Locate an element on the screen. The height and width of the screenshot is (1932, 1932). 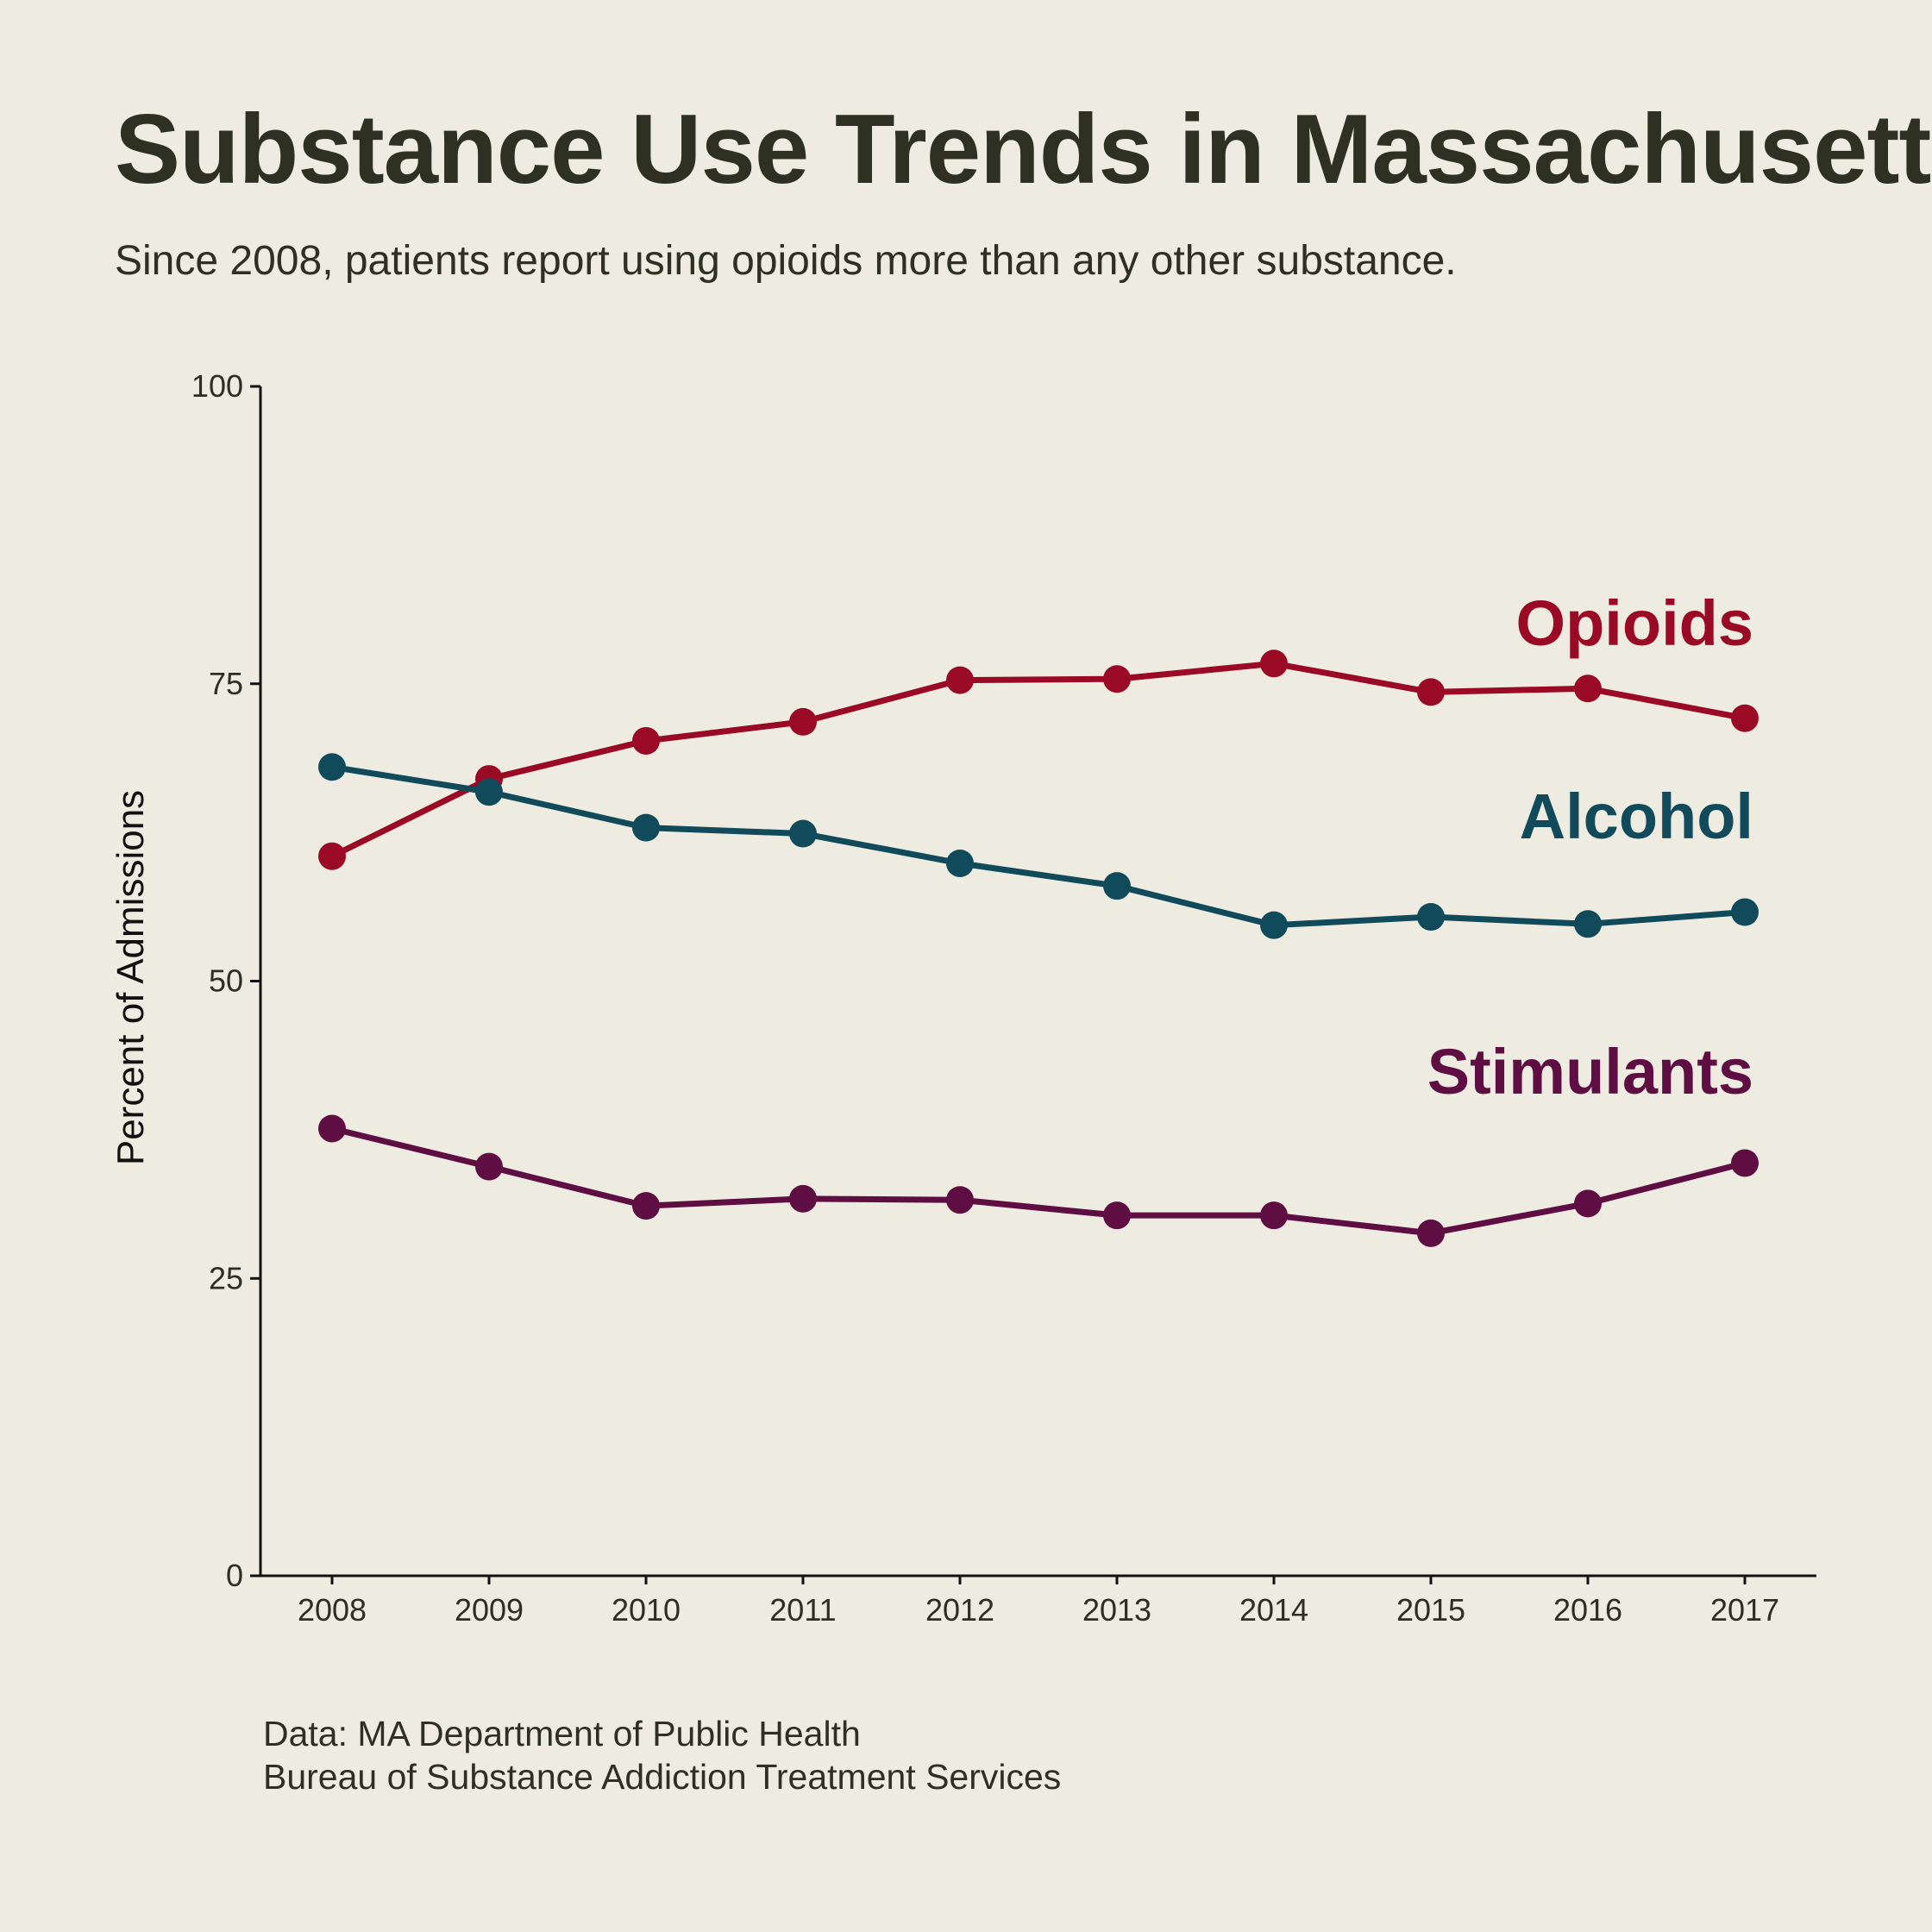
series-stimulants is located at coordinates (1038, 1180).